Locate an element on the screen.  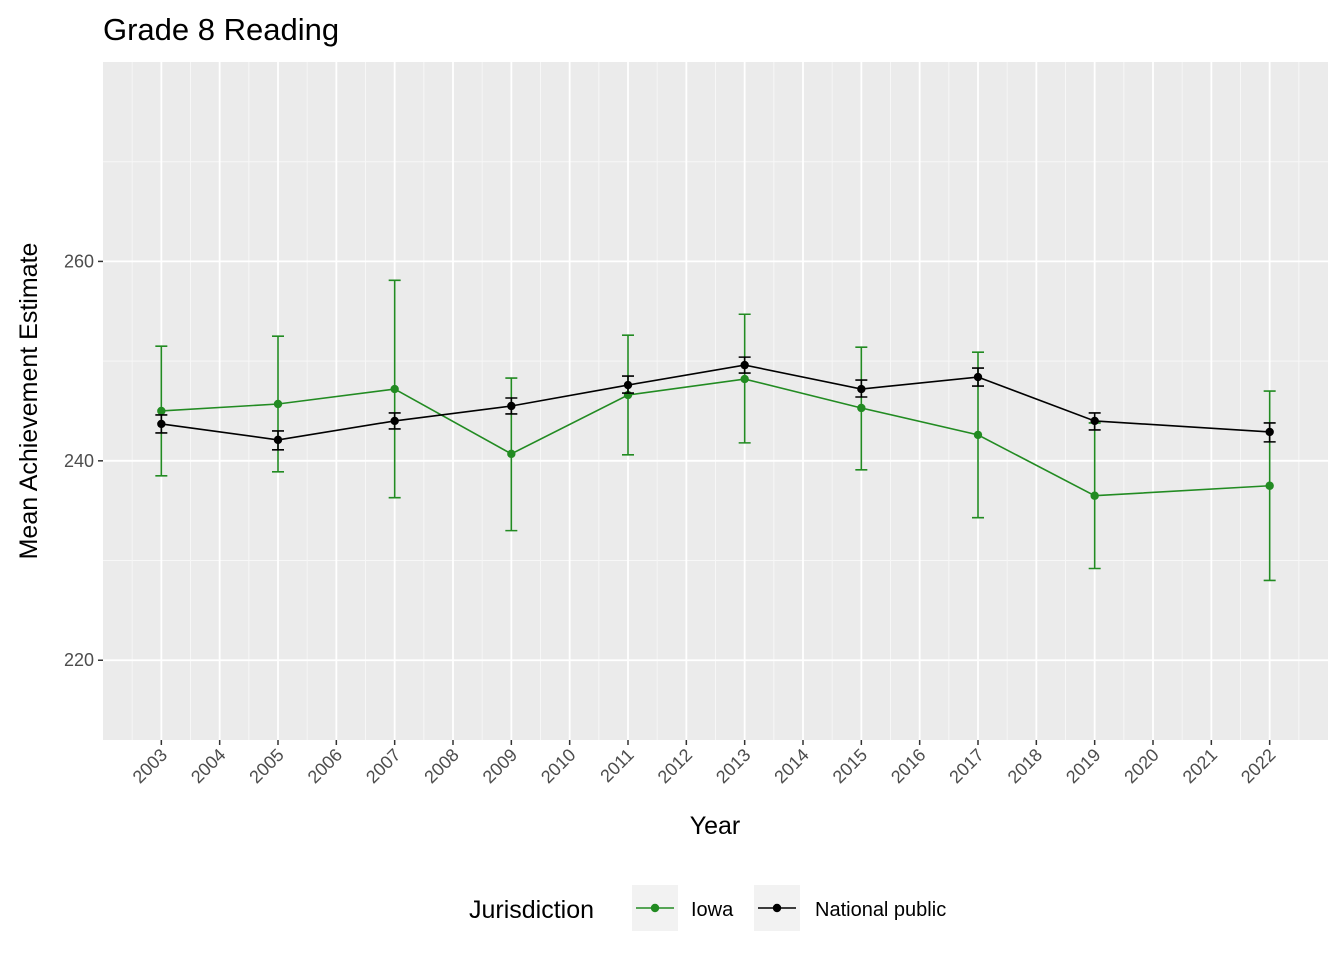
y-tick-label: 220 is located at coordinates (79, 660).